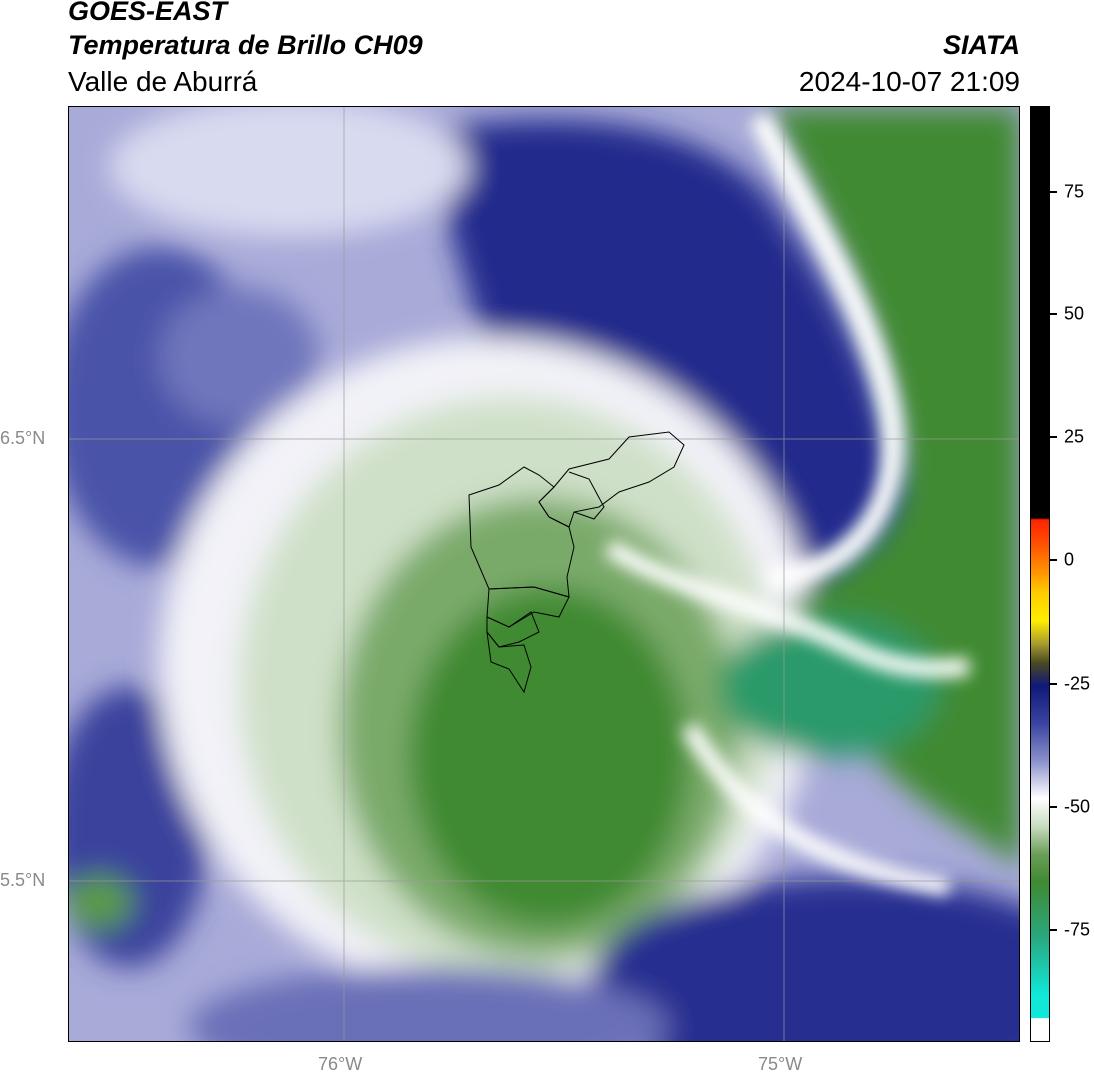  I want to click on colorbar-label: -75, so click(1077, 929).